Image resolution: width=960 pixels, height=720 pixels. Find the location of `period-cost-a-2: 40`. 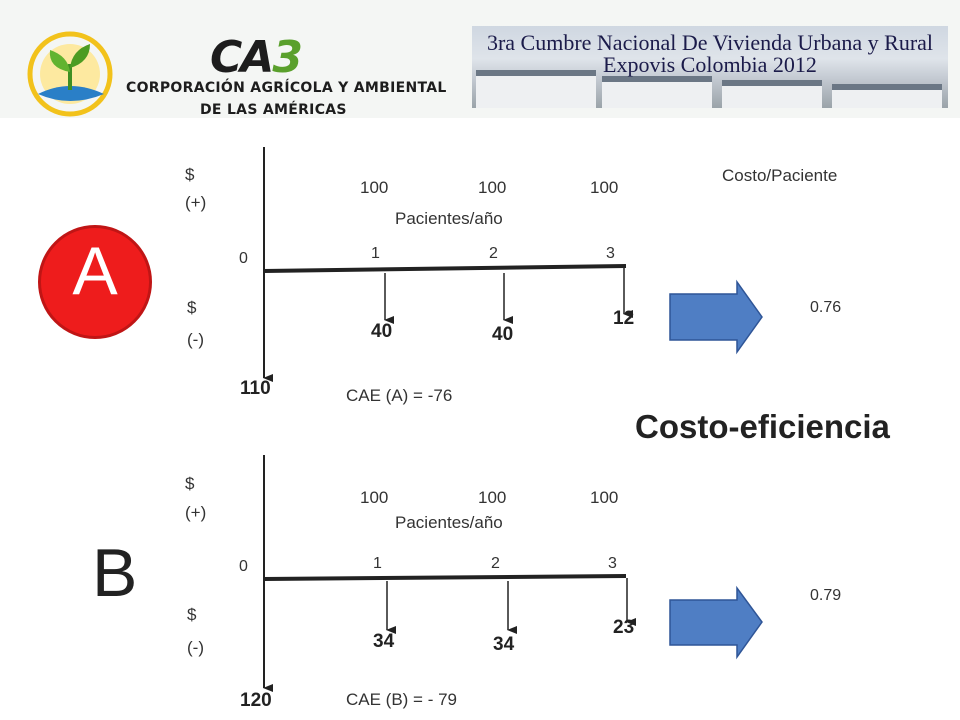

period-cost-a-2: 40 is located at coordinates (503, 334).